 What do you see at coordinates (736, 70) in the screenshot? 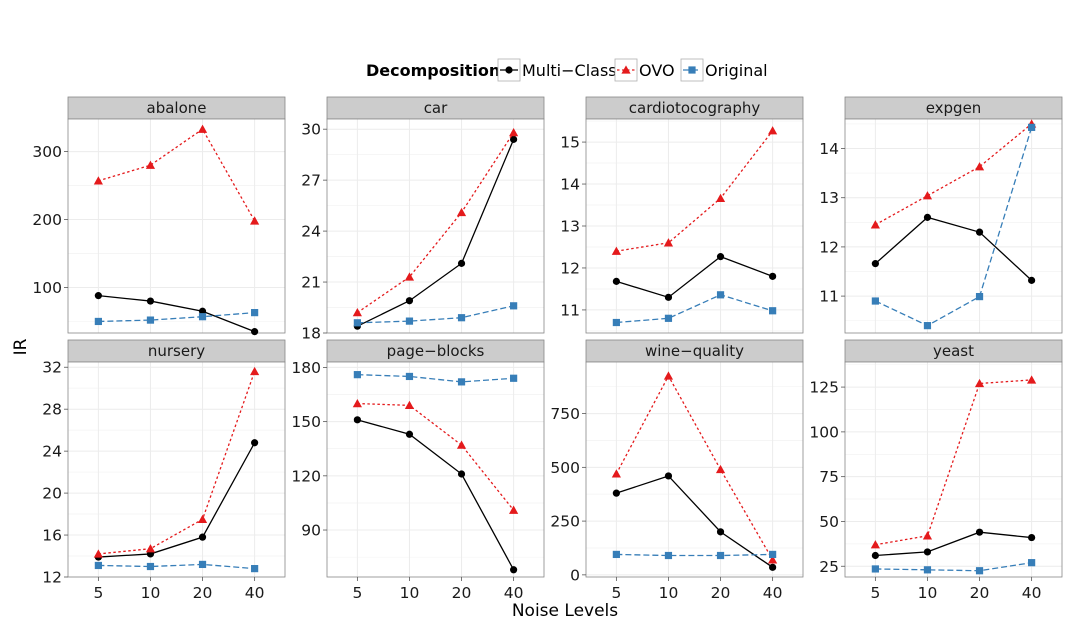
I see `legend-label: Original` at bounding box center [736, 70].